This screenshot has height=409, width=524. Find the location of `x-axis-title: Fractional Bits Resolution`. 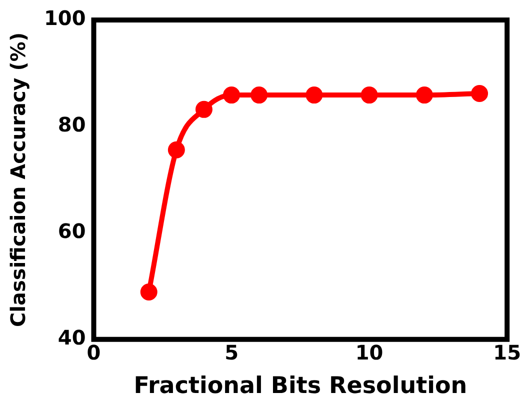

x-axis-title: Fractional Bits Resolution is located at coordinates (301, 386).